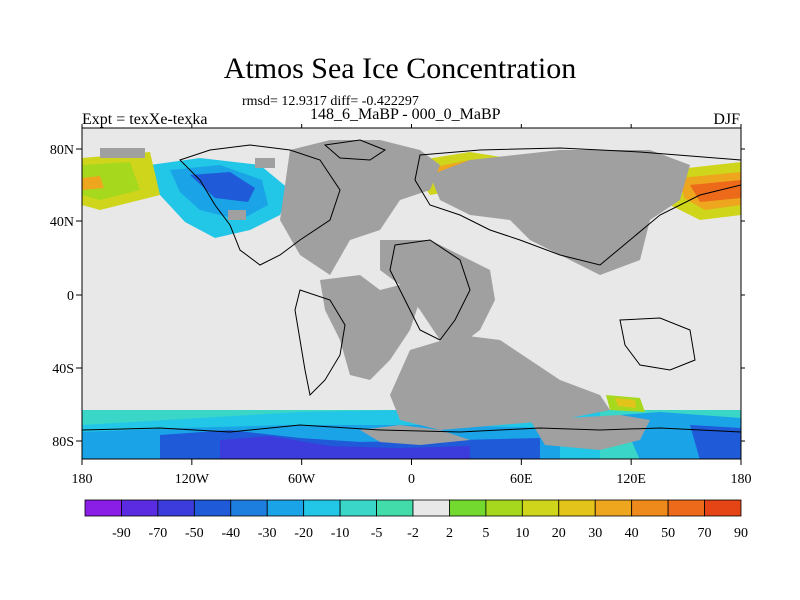 This screenshot has height=600, width=800. What do you see at coordinates (62, 150) in the screenshot?
I see `y-tick-label: 80N` at bounding box center [62, 150].